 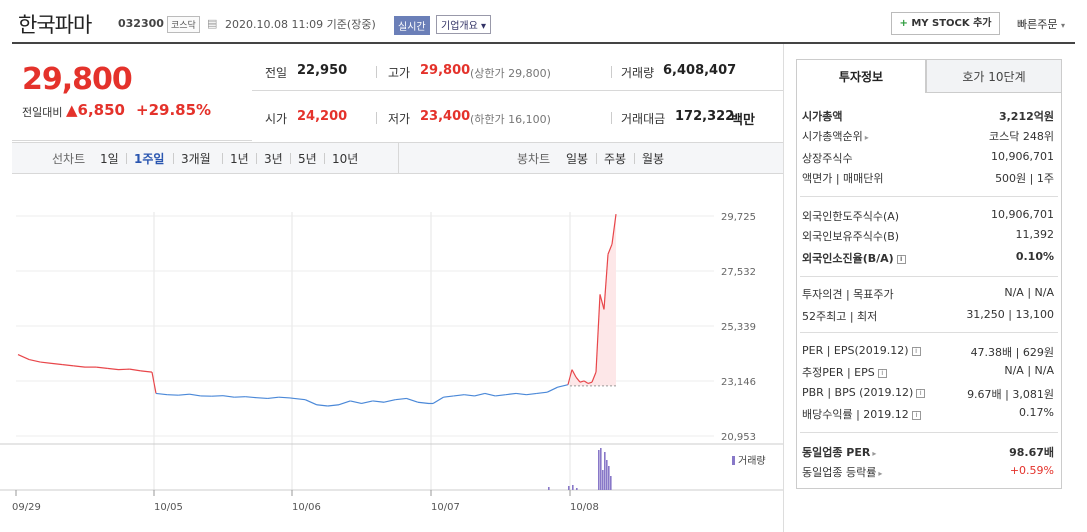 I want to click on invest-row-label: 시가총액순위 ▸, so click(x=835, y=136).